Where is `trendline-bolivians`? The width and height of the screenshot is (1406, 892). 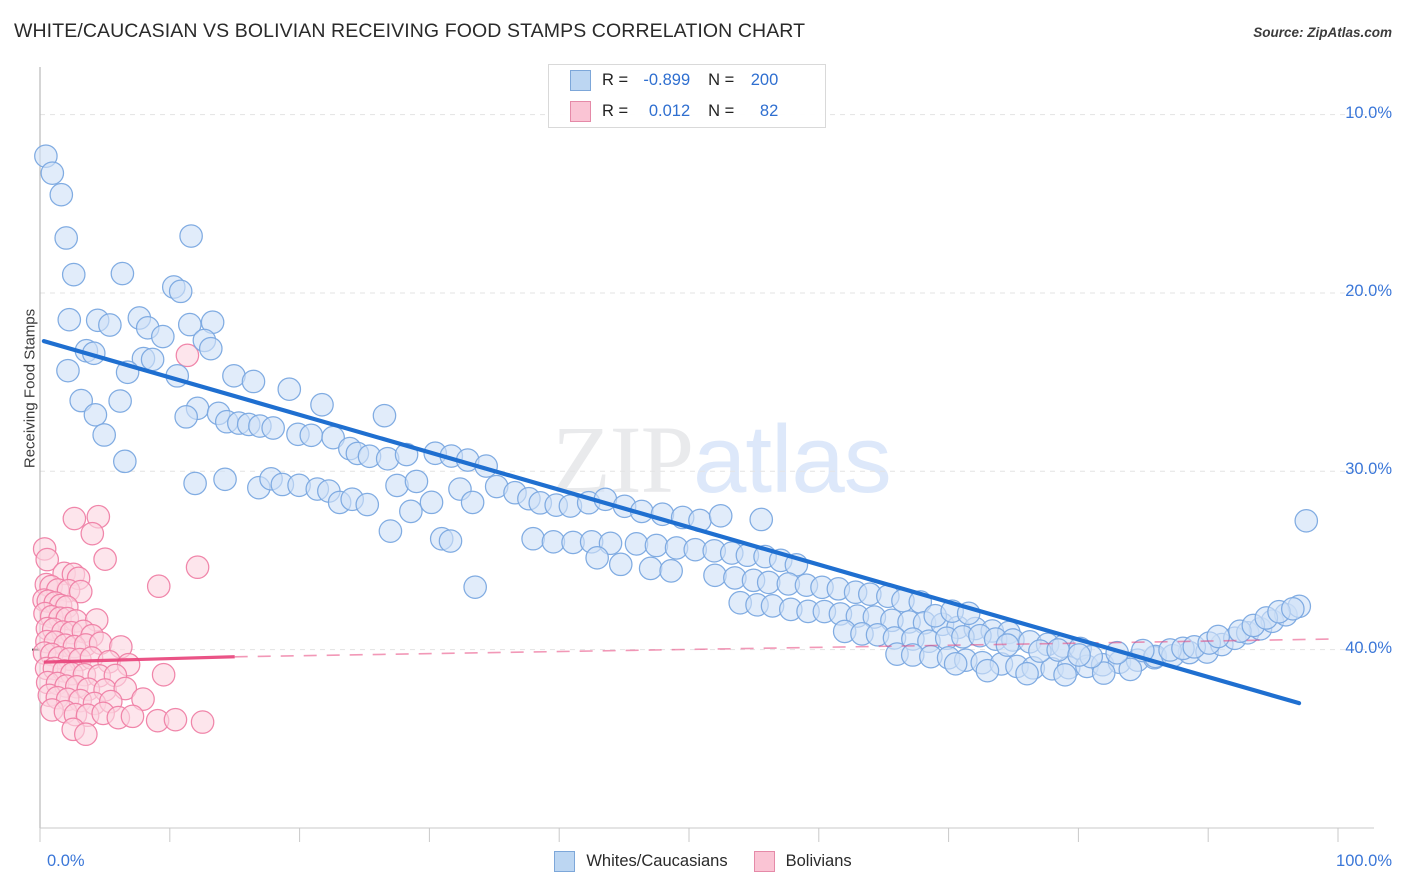 trendline-bolivians is located at coordinates (139, 659).